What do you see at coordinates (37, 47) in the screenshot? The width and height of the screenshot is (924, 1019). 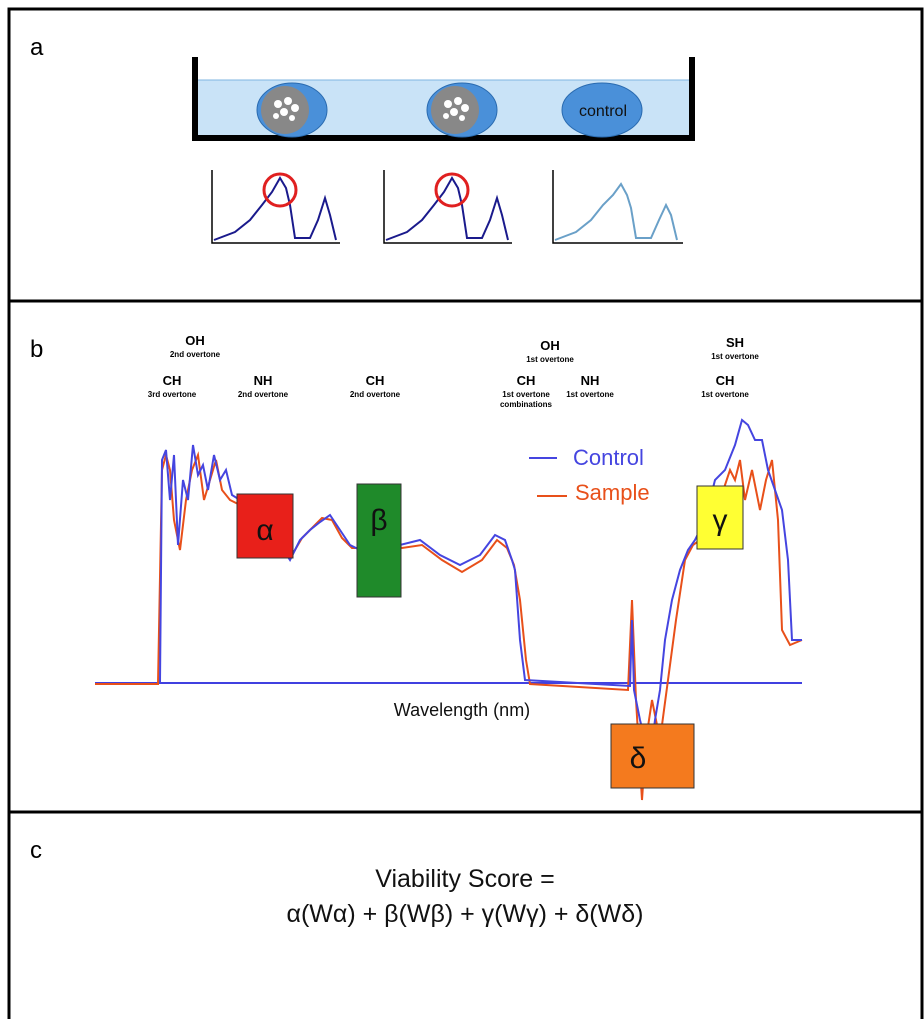 I see `panel-label: a` at bounding box center [37, 47].